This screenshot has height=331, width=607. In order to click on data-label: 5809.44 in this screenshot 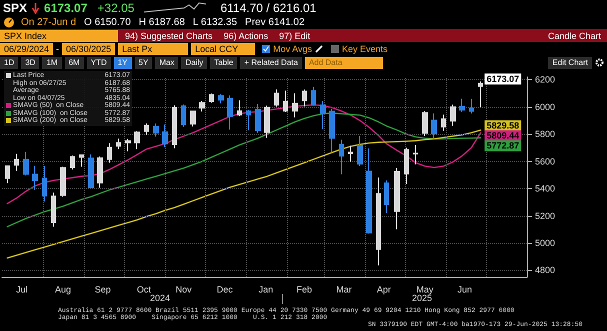, I will do `click(503, 135)`.